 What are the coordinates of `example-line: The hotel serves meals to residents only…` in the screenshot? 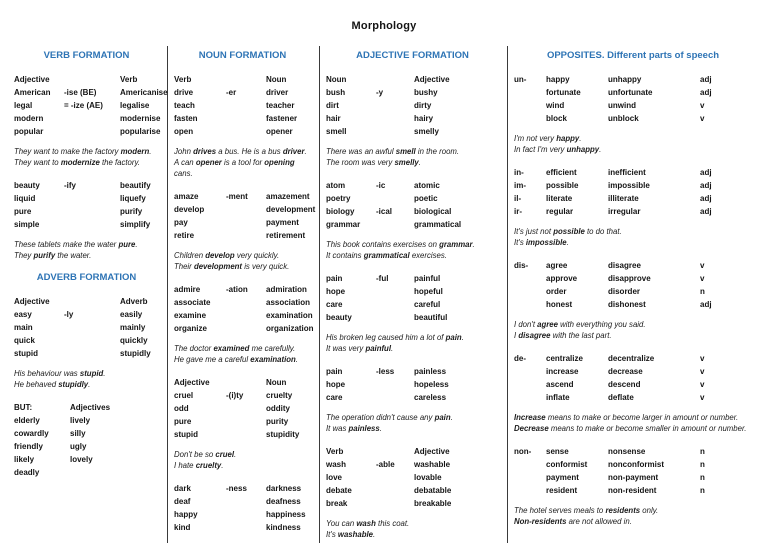 It's located at (633, 510).